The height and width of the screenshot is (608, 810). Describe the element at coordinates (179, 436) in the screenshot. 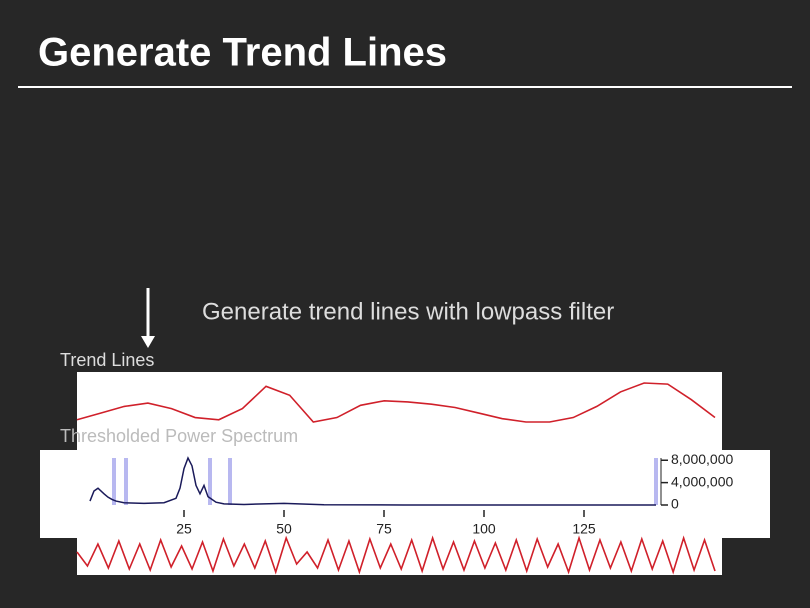

I see `chart-title: Thresholded Power Spectrum` at that location.